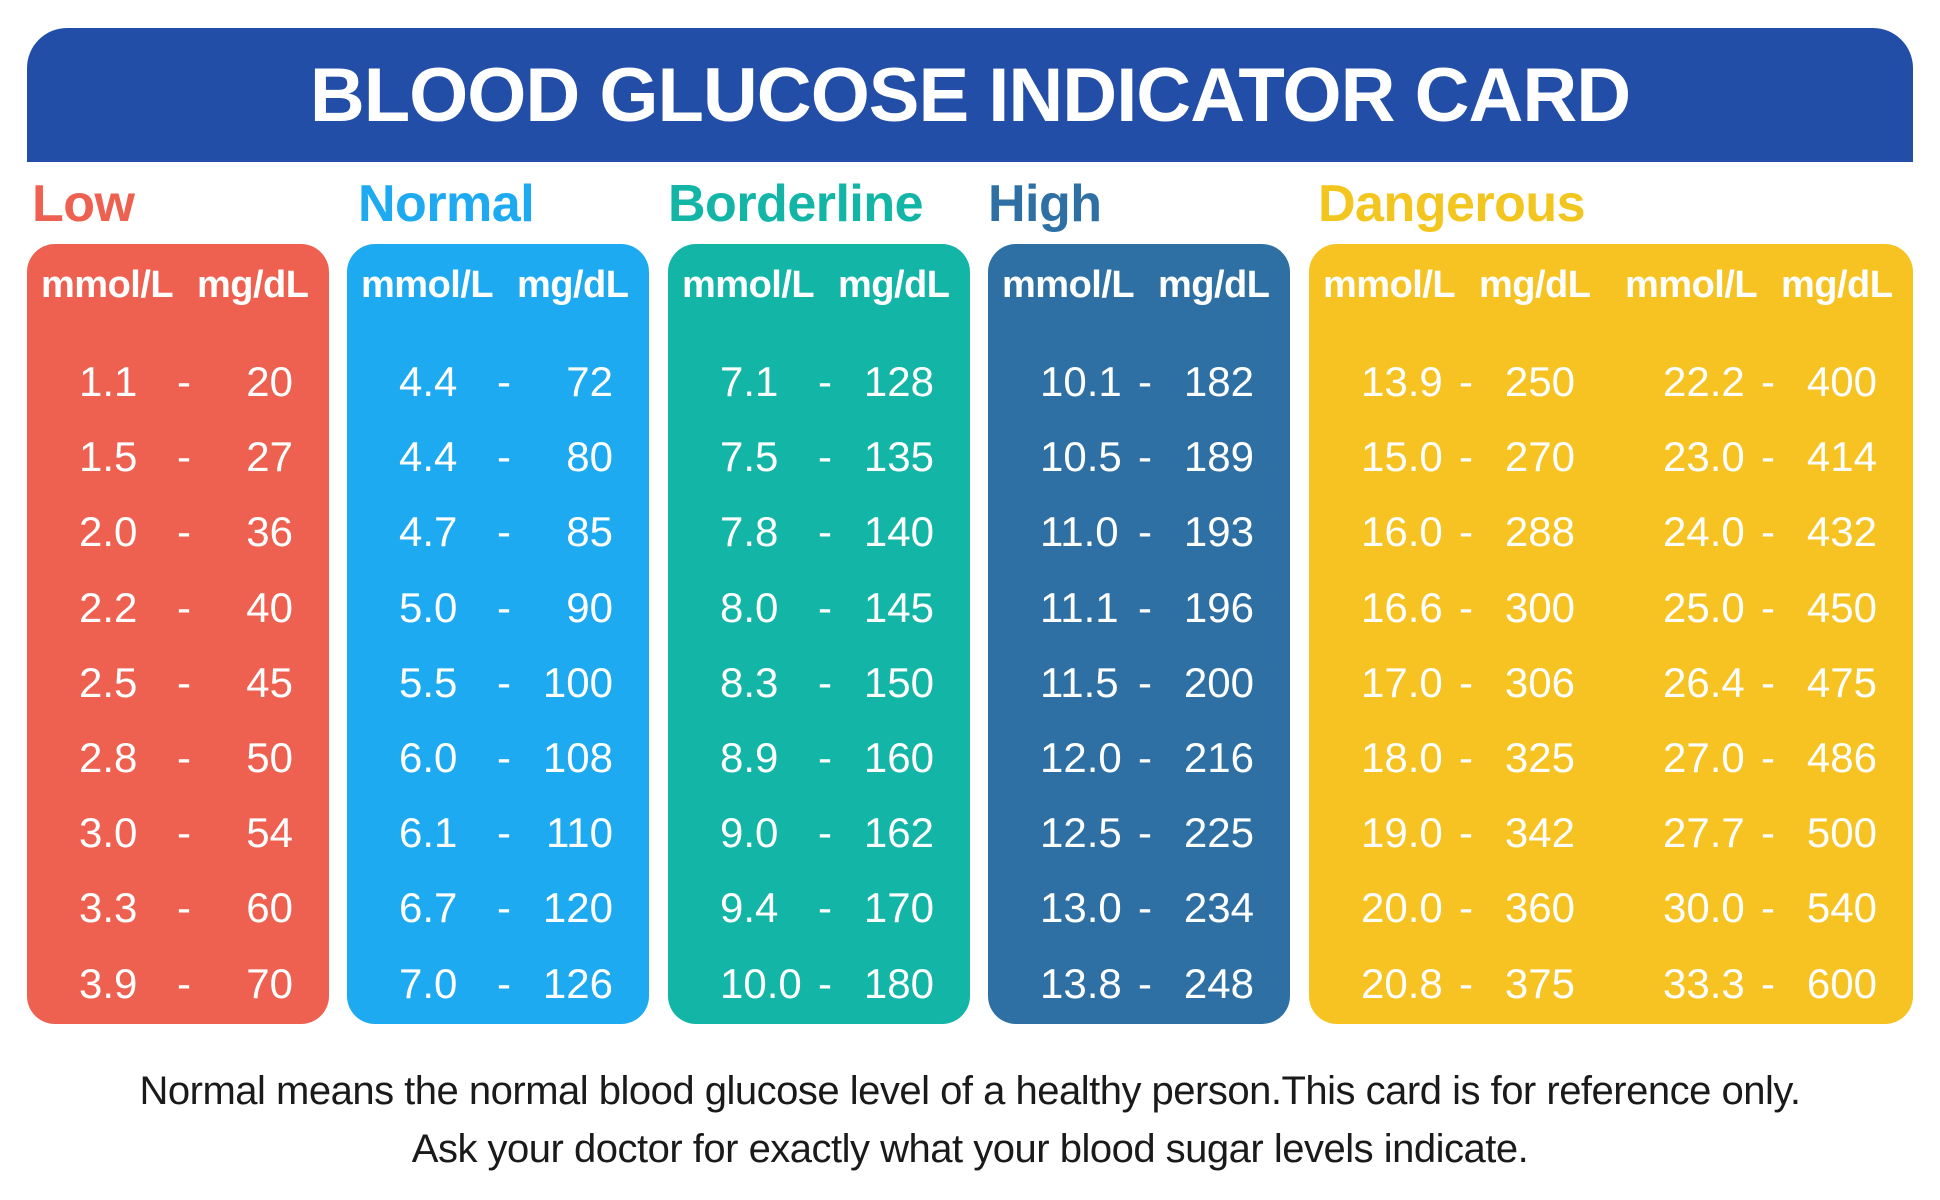 The width and height of the screenshot is (1940, 1200). I want to click on mmol-value: 8.3, so click(749, 682).